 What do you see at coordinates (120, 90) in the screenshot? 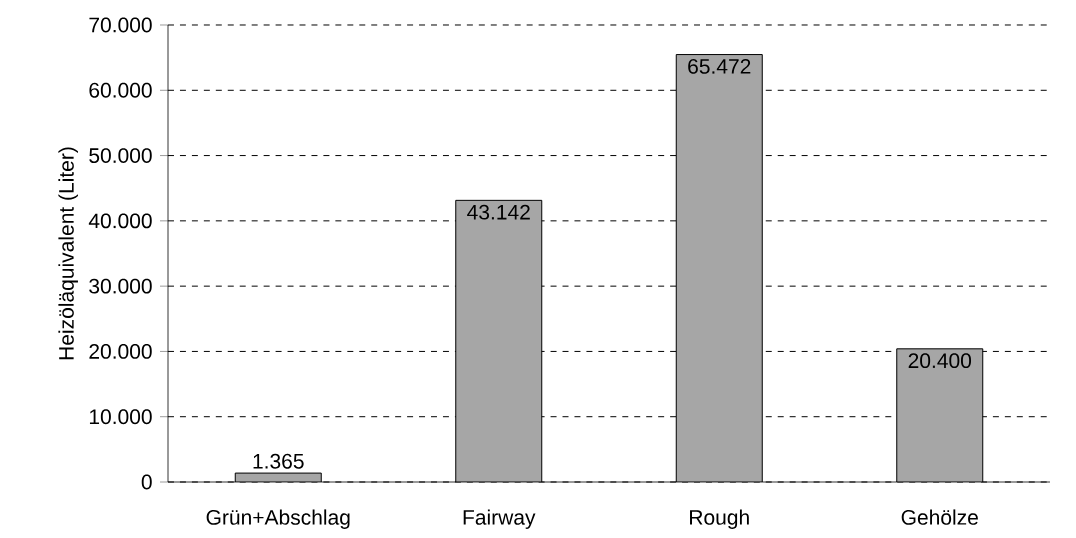
I see `y-tick-label: 60.000` at bounding box center [120, 90].